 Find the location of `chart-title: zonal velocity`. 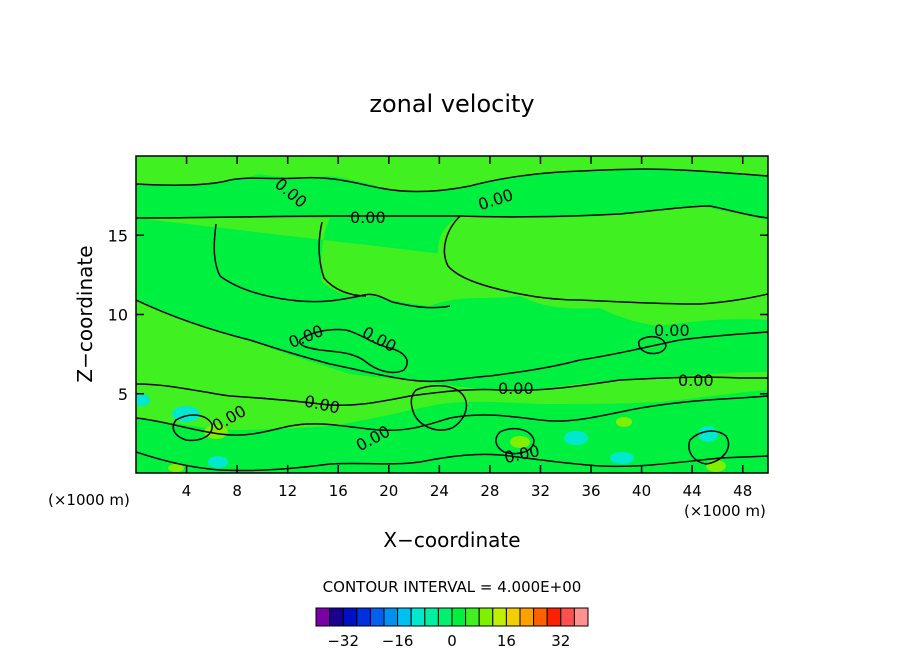

chart-title: zonal velocity is located at coordinates (451, 104).